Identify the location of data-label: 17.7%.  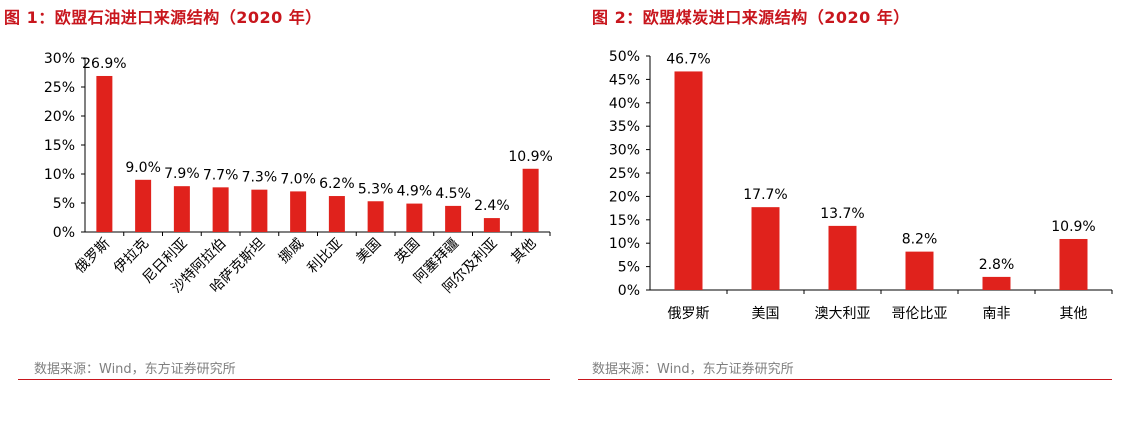
(765, 195).